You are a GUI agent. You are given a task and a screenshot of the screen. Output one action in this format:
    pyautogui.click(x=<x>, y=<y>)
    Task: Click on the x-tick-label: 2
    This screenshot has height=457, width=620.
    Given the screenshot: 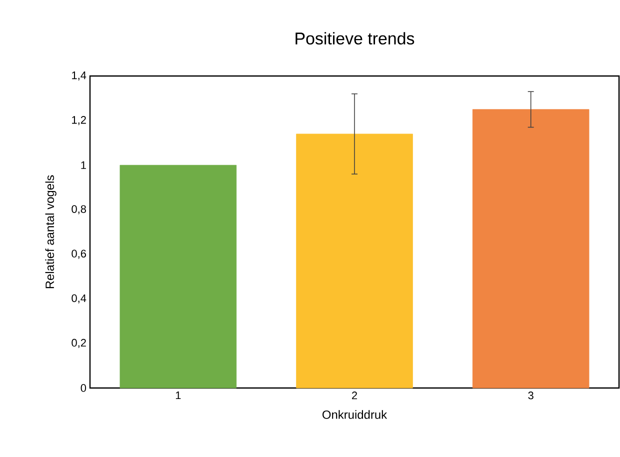 What is the action you would take?
    pyautogui.click(x=355, y=396)
    